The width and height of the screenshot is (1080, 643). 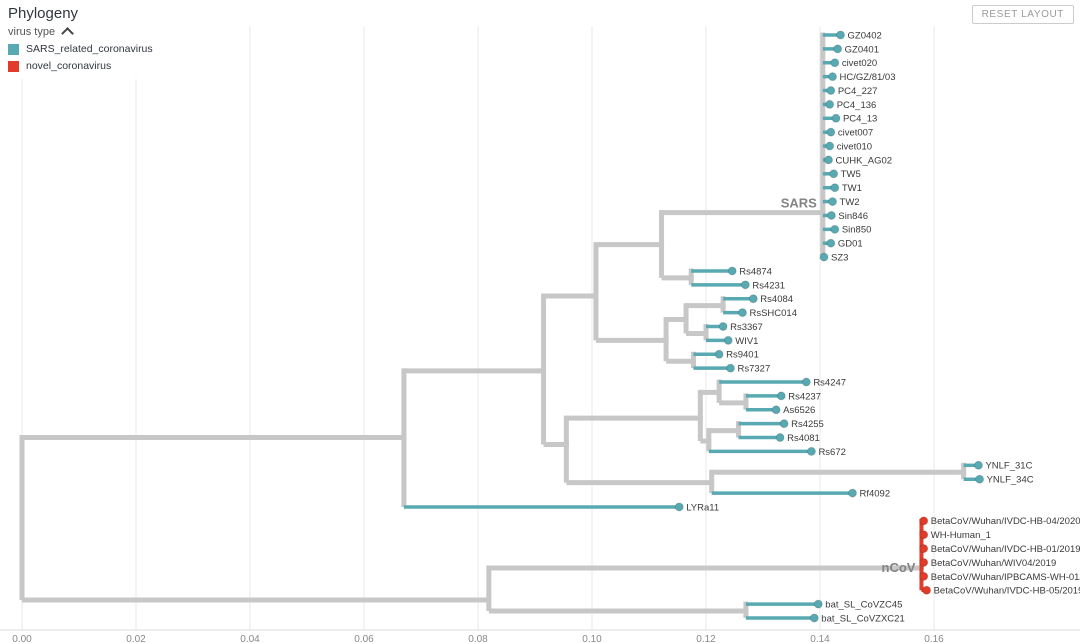 What do you see at coordinates (1005, 577) in the screenshot?
I see `tip-label: BetaCoV/Wuhan/IPBCAMS-WH-01/2` at bounding box center [1005, 577].